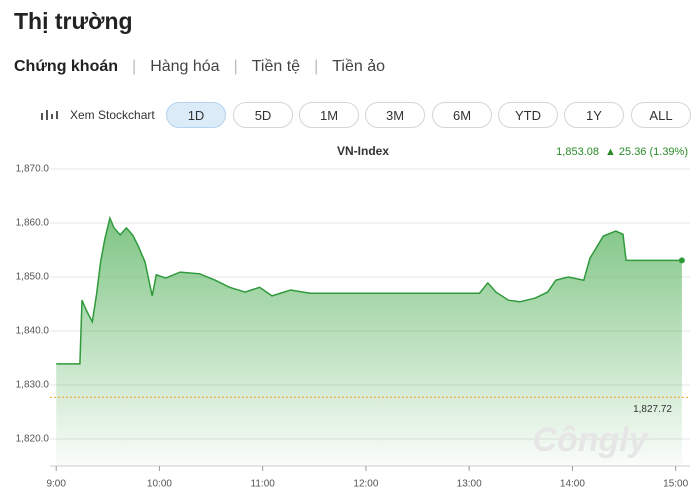 The image size is (700, 495). What do you see at coordinates (33, 439) in the screenshot?
I see `y-tick-label: 1,820.0` at bounding box center [33, 439].